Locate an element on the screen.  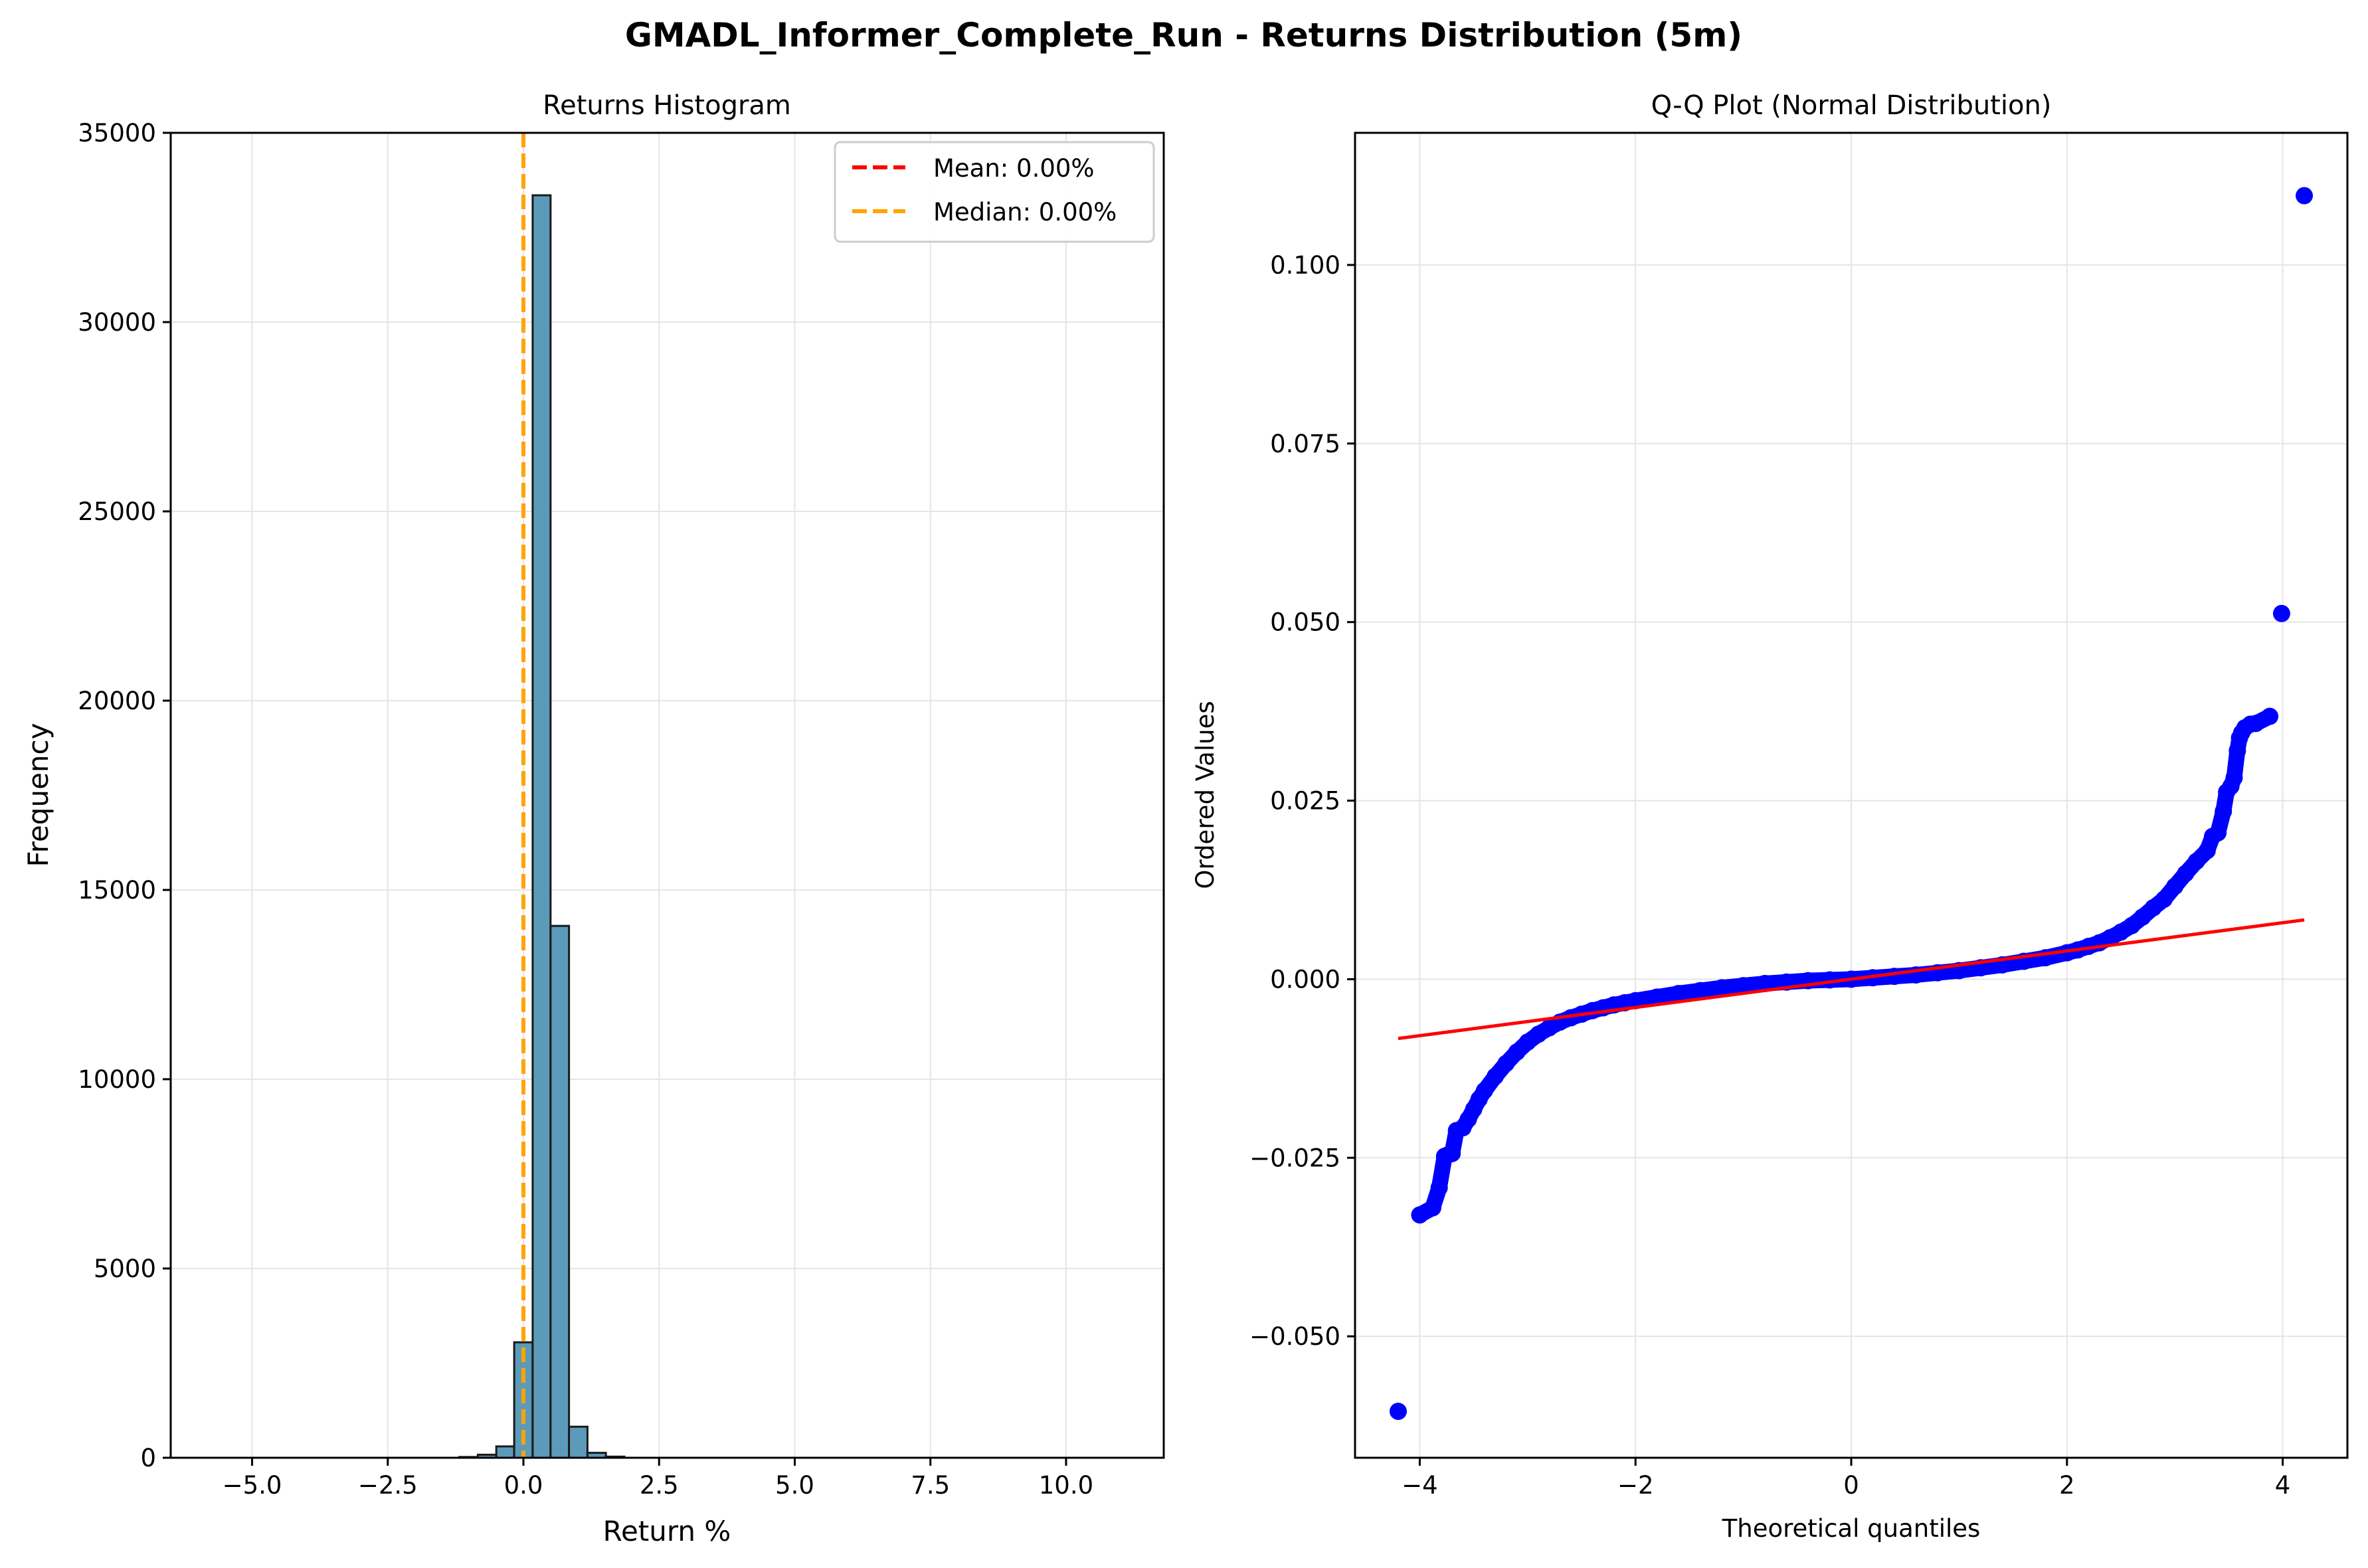
histogram-legend: Mean: 0.00% Median: 0.00% is located at coordinates (994, 192).